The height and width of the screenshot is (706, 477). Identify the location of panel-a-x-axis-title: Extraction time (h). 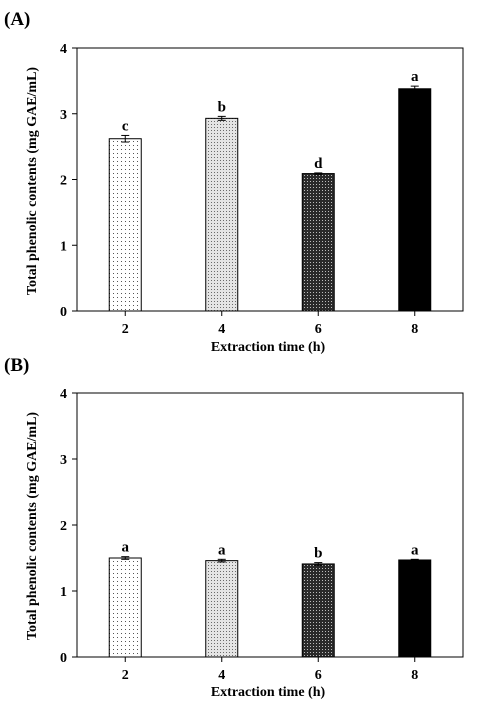
(268, 347).